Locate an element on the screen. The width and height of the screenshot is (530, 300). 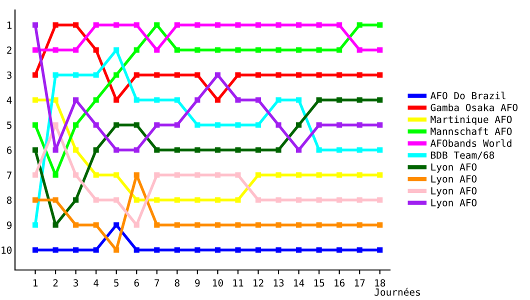
y-tick-label: 2 is located at coordinates (9, 50).